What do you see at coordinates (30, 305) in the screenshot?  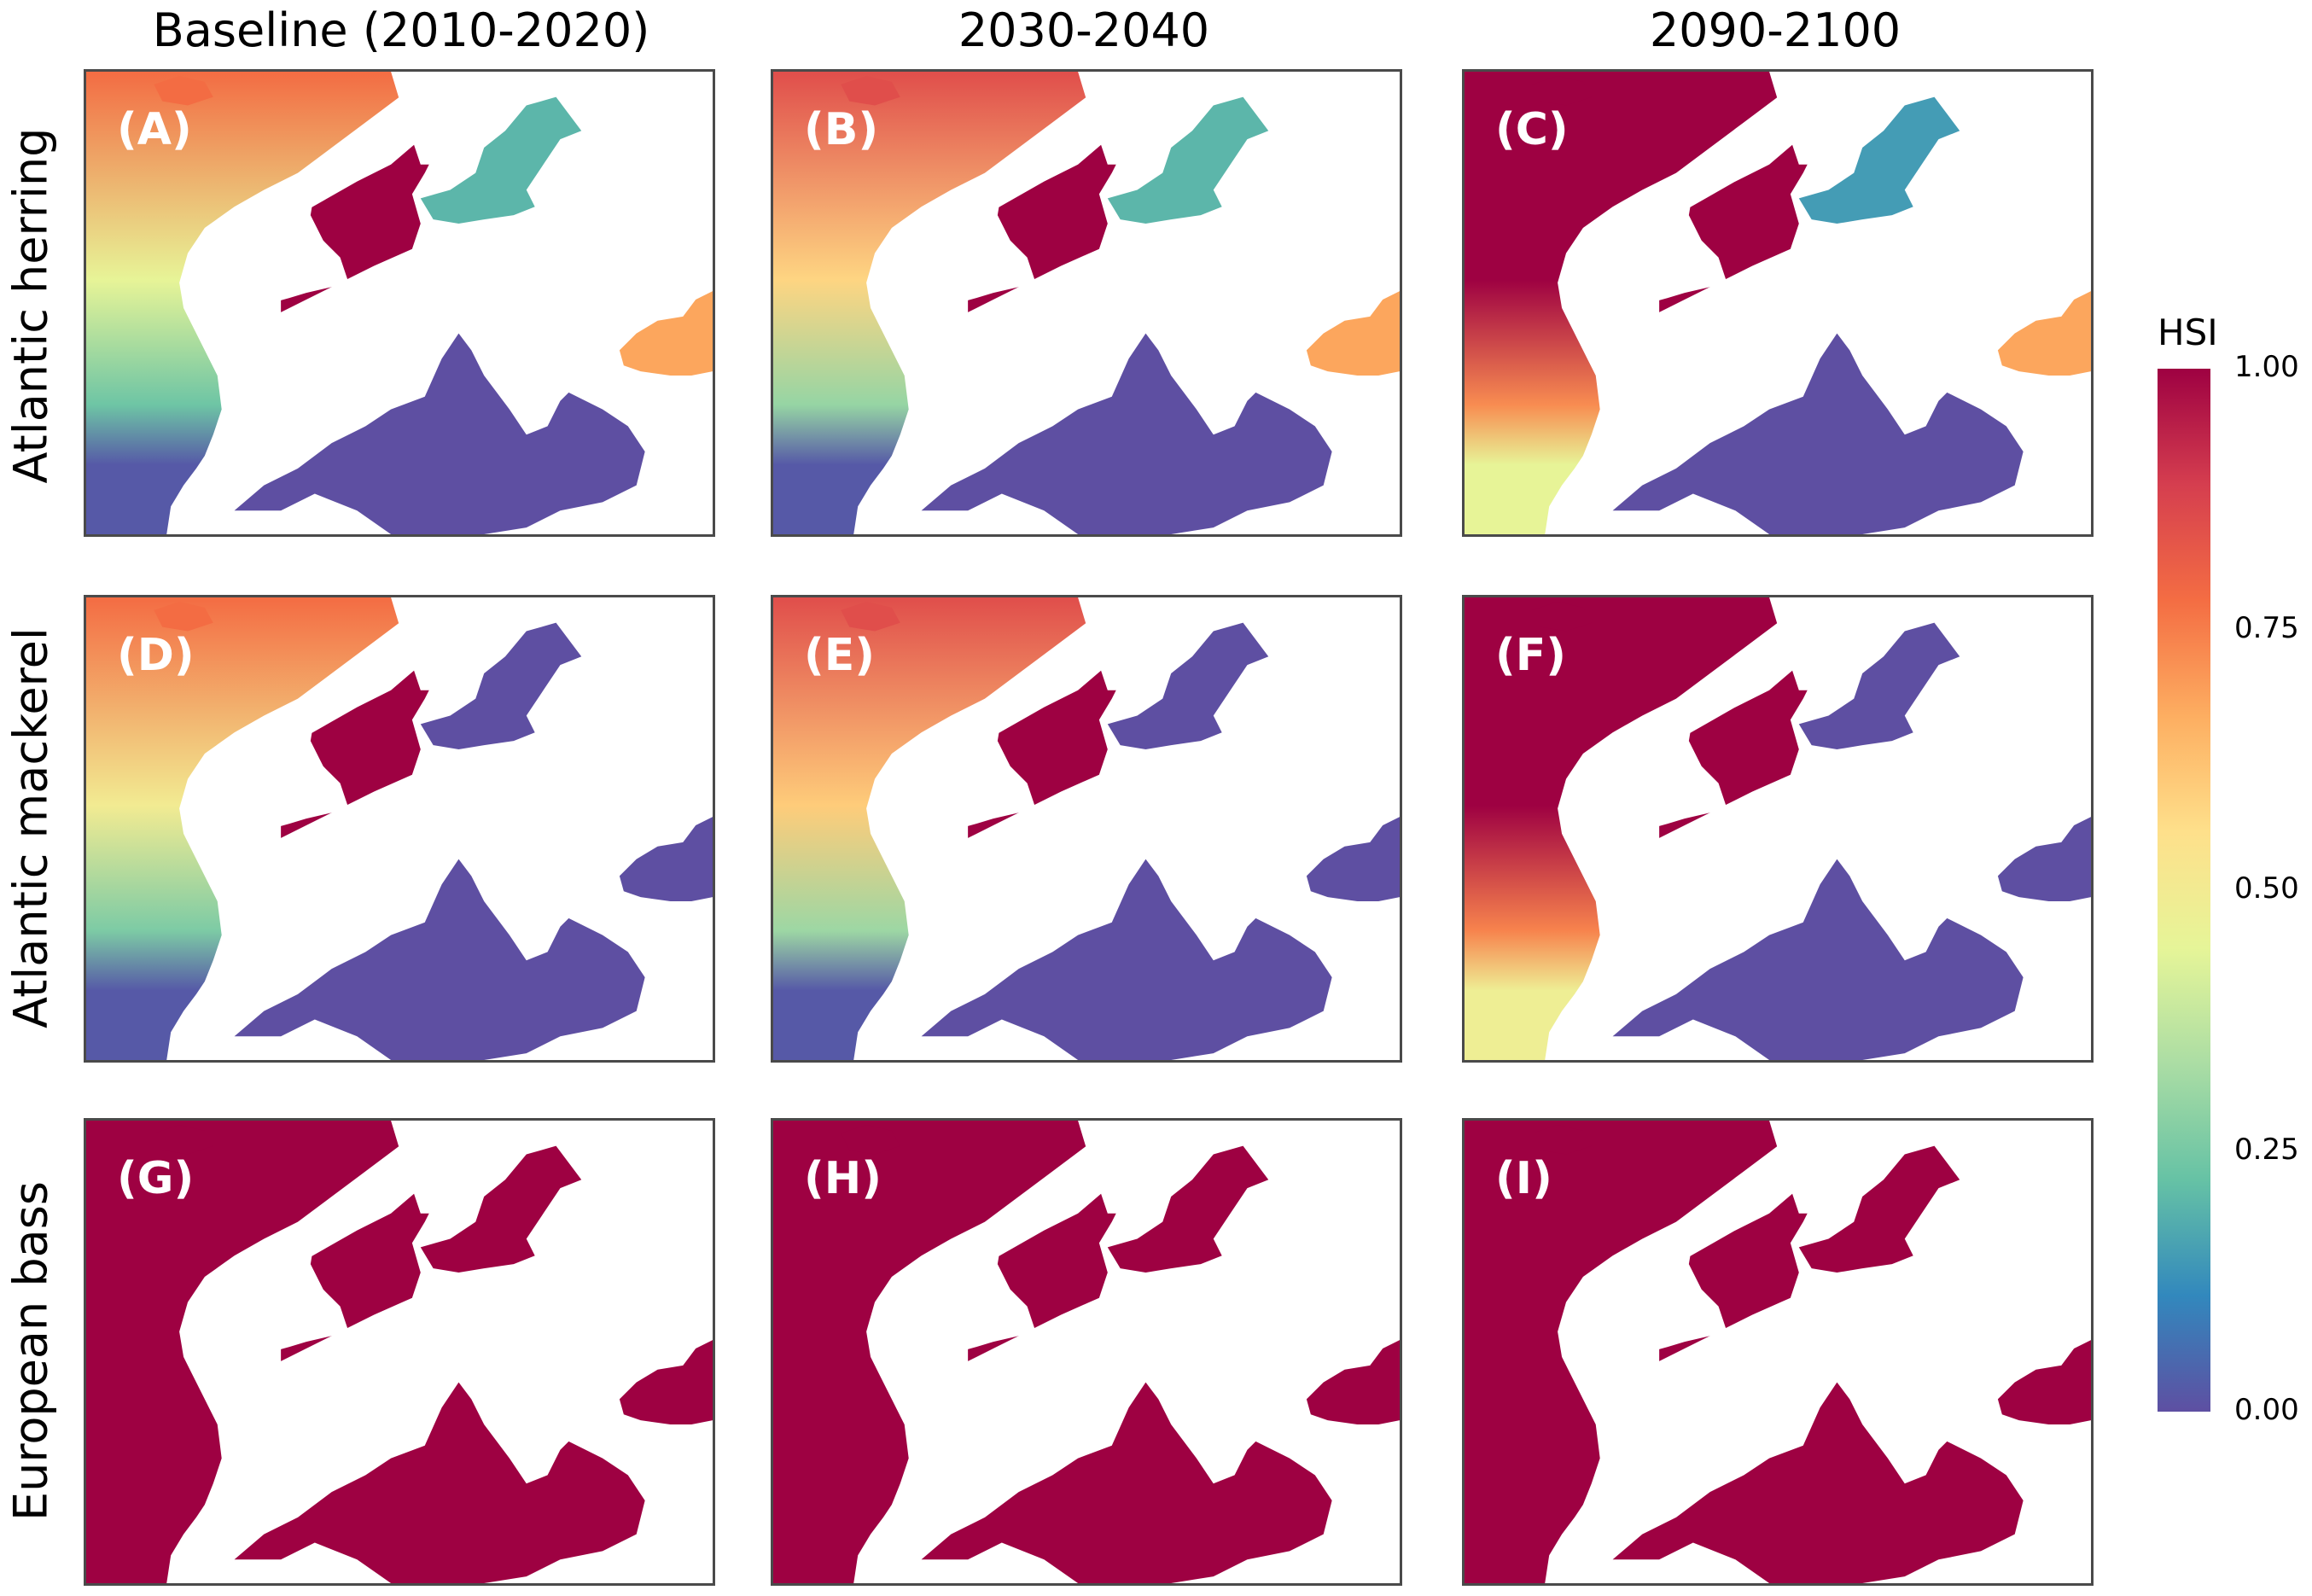 I see `row-title-atlantic-herring: Atlantic herring` at bounding box center [30, 305].